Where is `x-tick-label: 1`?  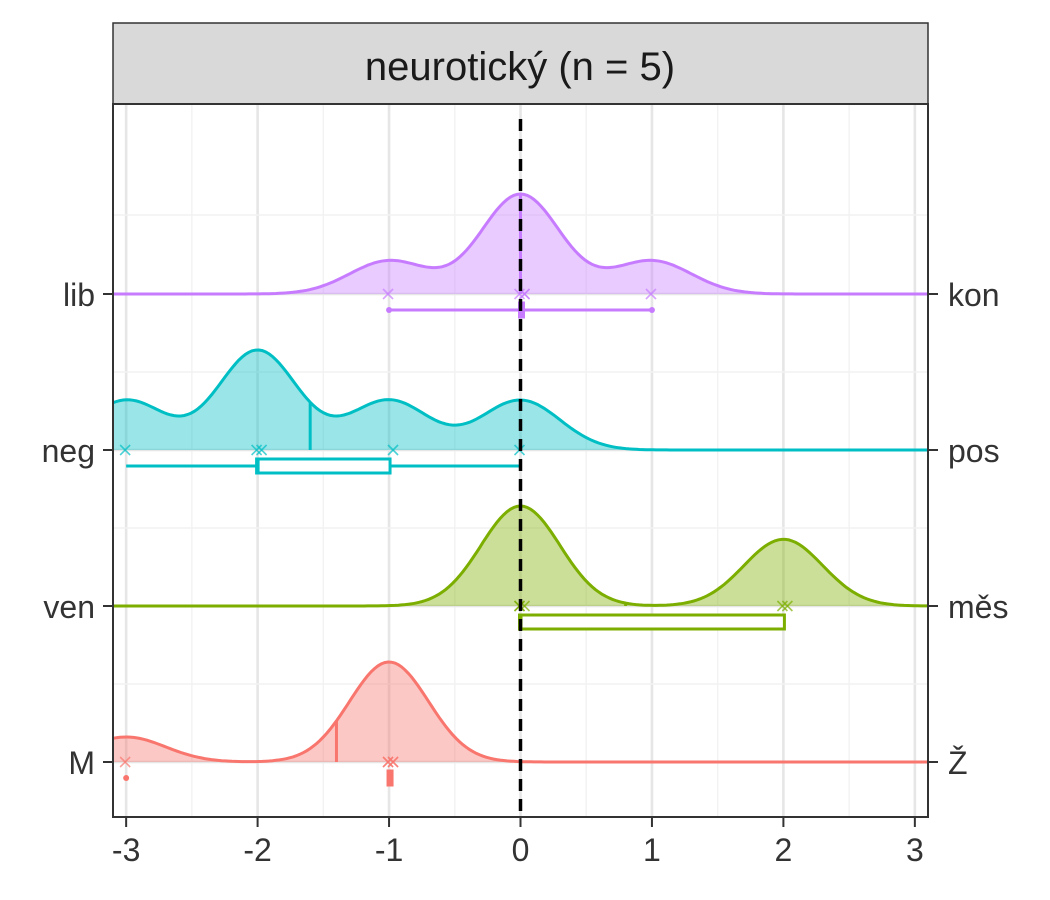
x-tick-label: 1 is located at coordinates (652, 850).